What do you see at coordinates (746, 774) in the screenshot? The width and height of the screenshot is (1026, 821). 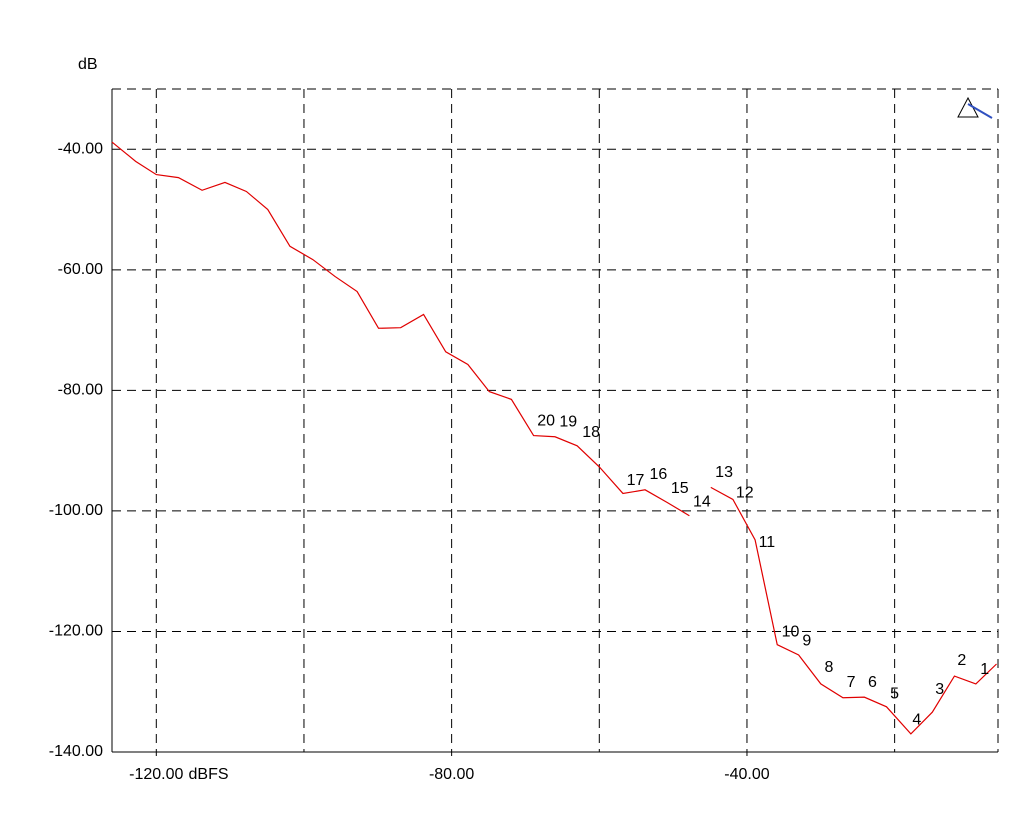 I see `x-tick-label: -40.00` at bounding box center [746, 774].